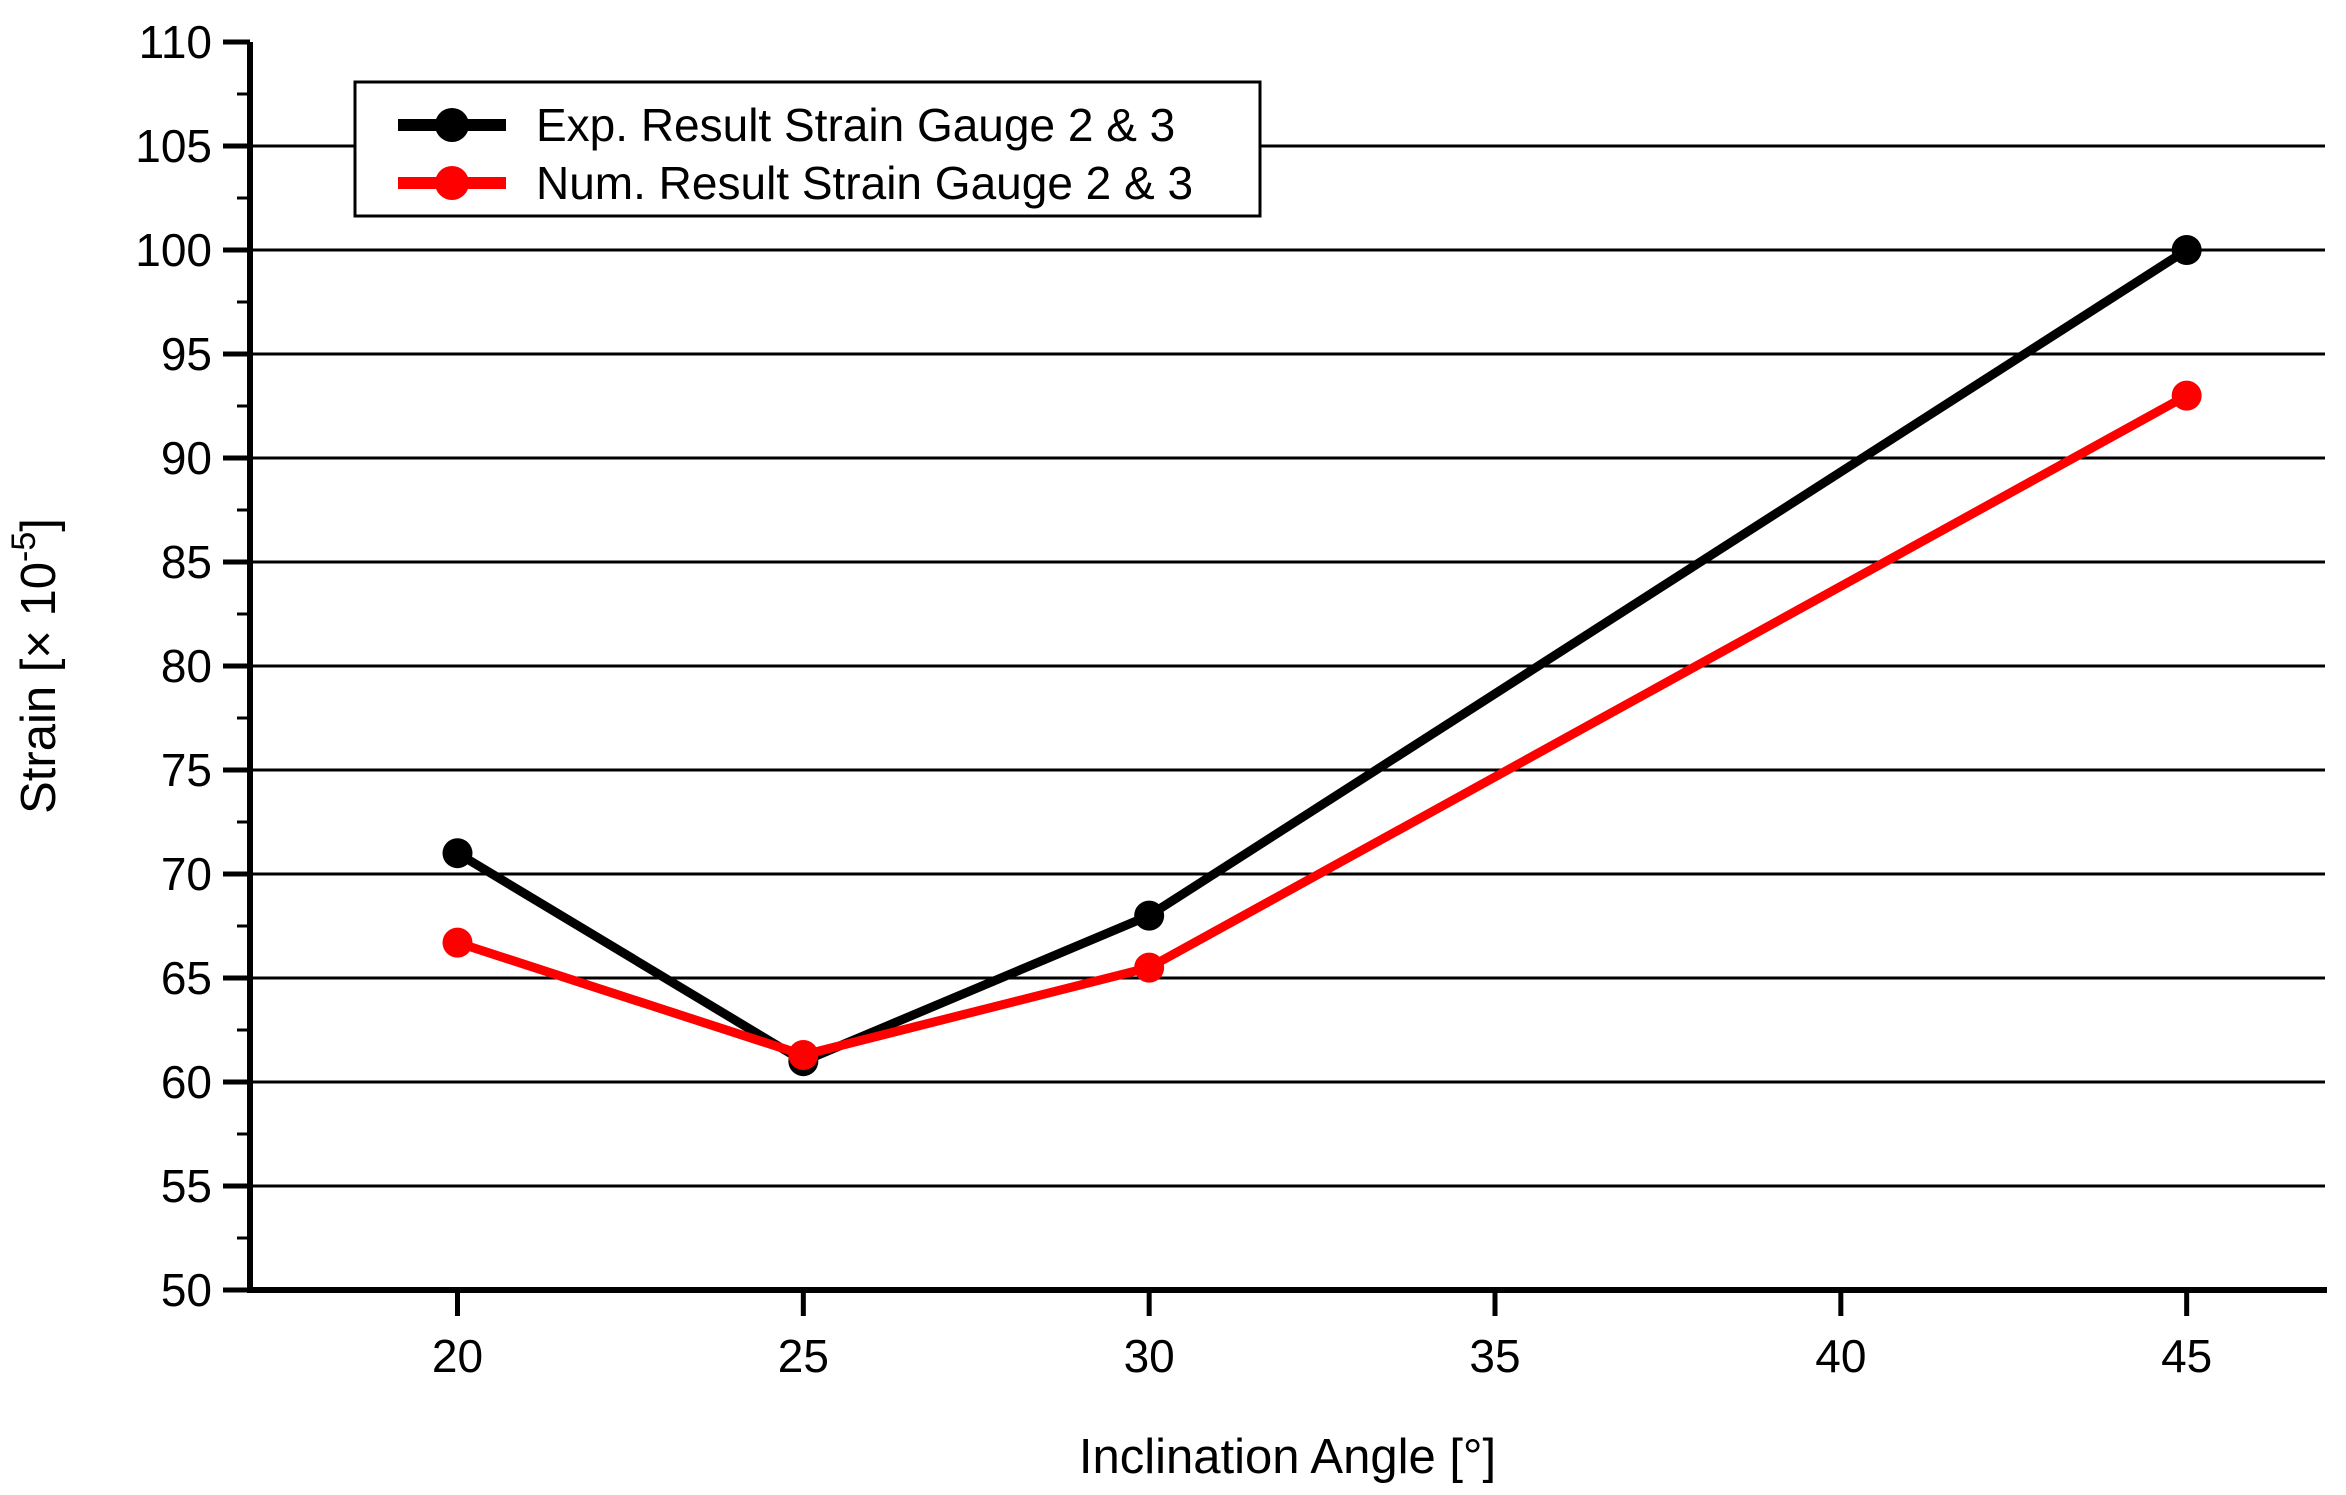 This screenshot has width=2346, height=1495. I want to click on y-axis-title: Strain [× 10-5], so click(35, 666).